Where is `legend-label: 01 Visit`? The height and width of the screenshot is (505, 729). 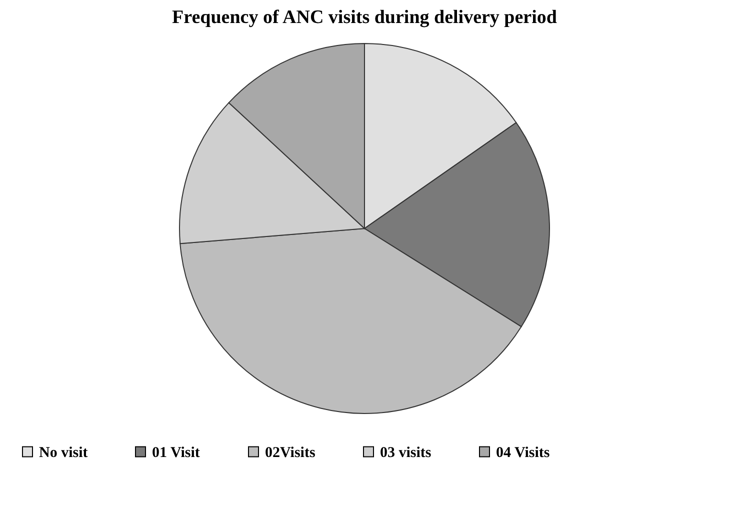
legend-label: 01 Visit is located at coordinates (176, 452).